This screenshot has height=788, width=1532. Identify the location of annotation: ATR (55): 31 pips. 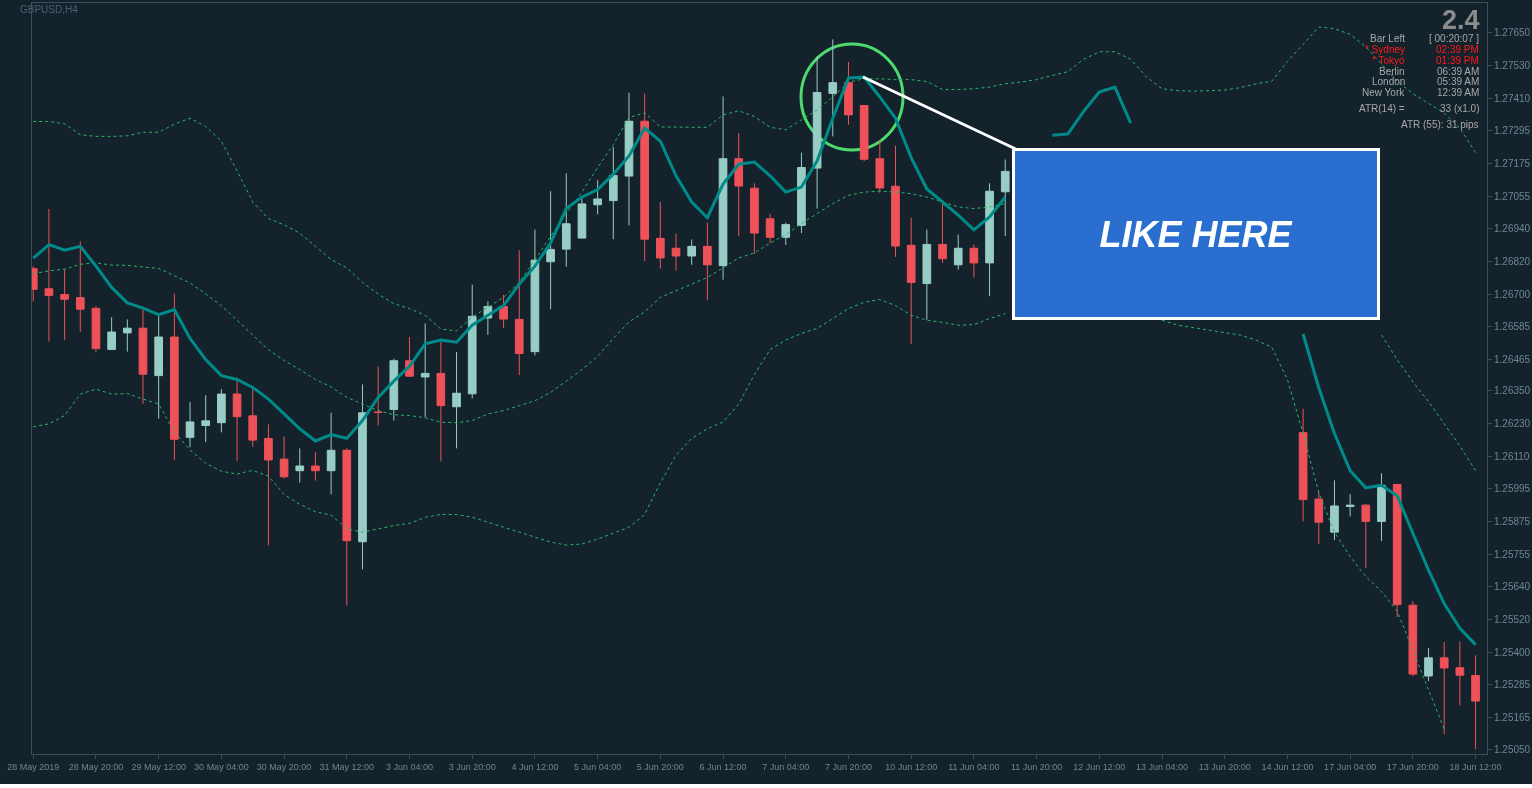
(1440, 124).